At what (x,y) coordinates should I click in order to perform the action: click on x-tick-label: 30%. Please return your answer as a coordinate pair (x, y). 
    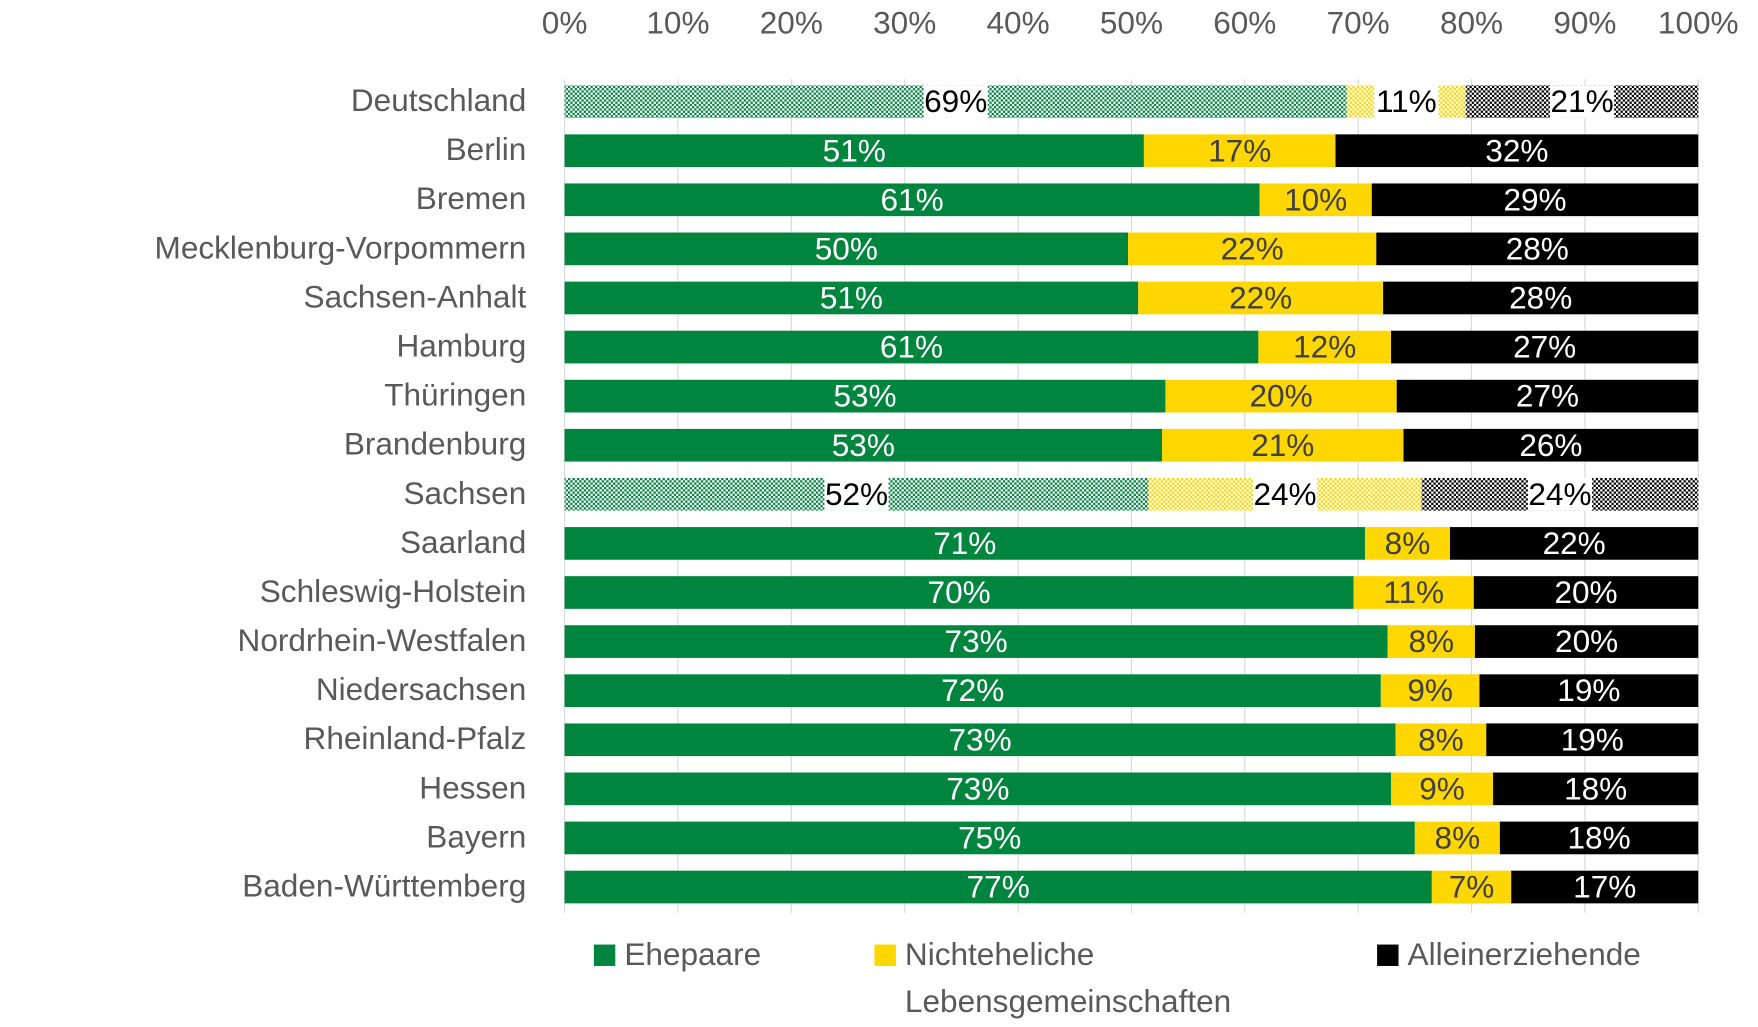
    Looking at the image, I should click on (904, 22).